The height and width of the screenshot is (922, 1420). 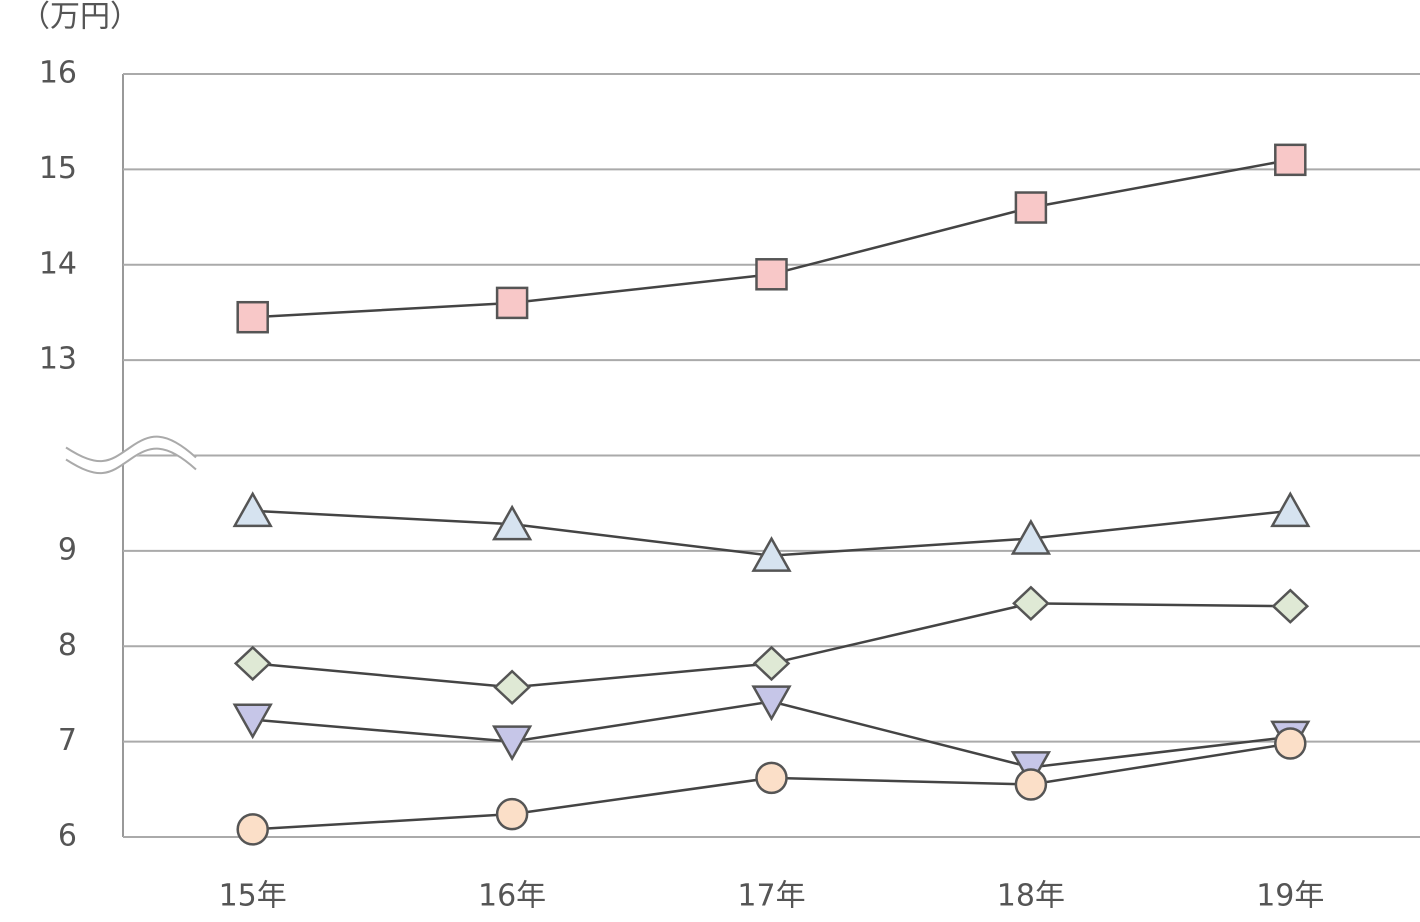 I want to click on y-tick-label: 8, so click(x=67, y=645).